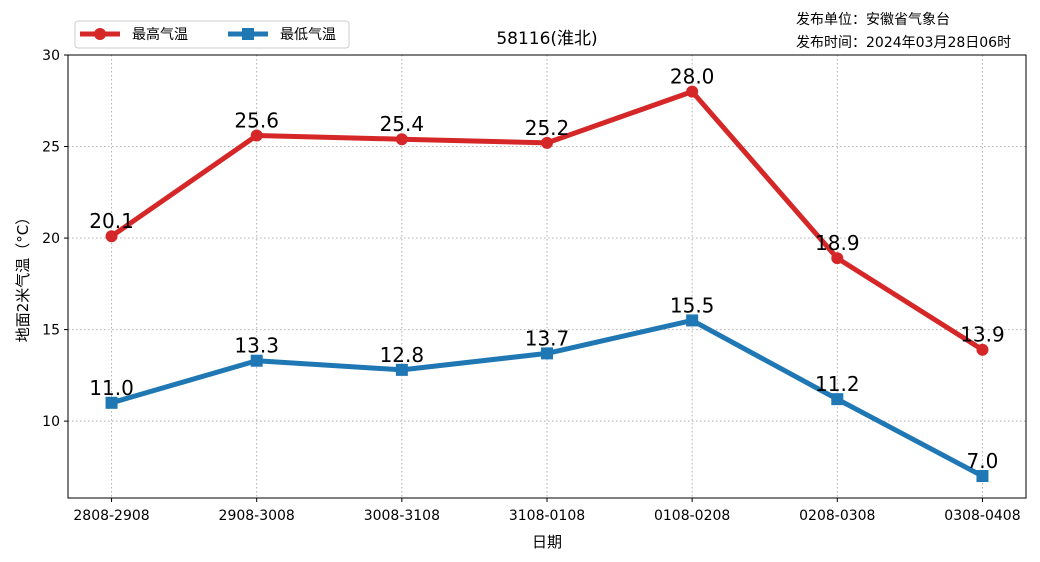 The height and width of the screenshot is (562, 1040). Describe the element at coordinates (982, 516) in the screenshot. I see `x-tick-label: 0308-0408` at that location.